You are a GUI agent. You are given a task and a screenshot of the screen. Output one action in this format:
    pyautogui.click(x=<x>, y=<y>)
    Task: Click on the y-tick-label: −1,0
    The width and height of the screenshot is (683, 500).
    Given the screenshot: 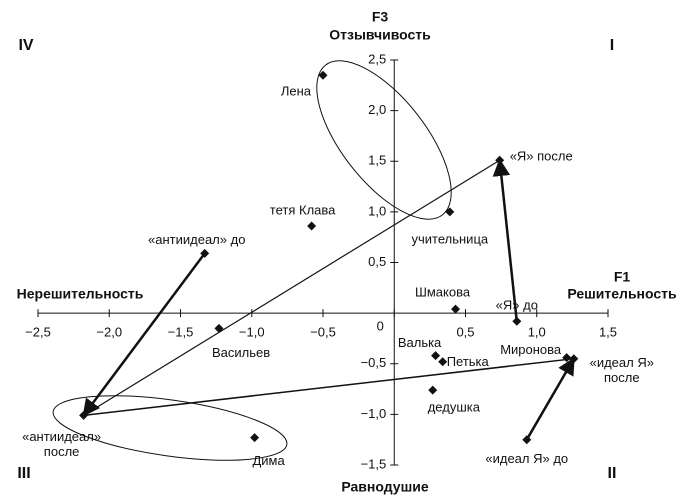 What is the action you would take?
    pyautogui.click(x=374, y=413)
    